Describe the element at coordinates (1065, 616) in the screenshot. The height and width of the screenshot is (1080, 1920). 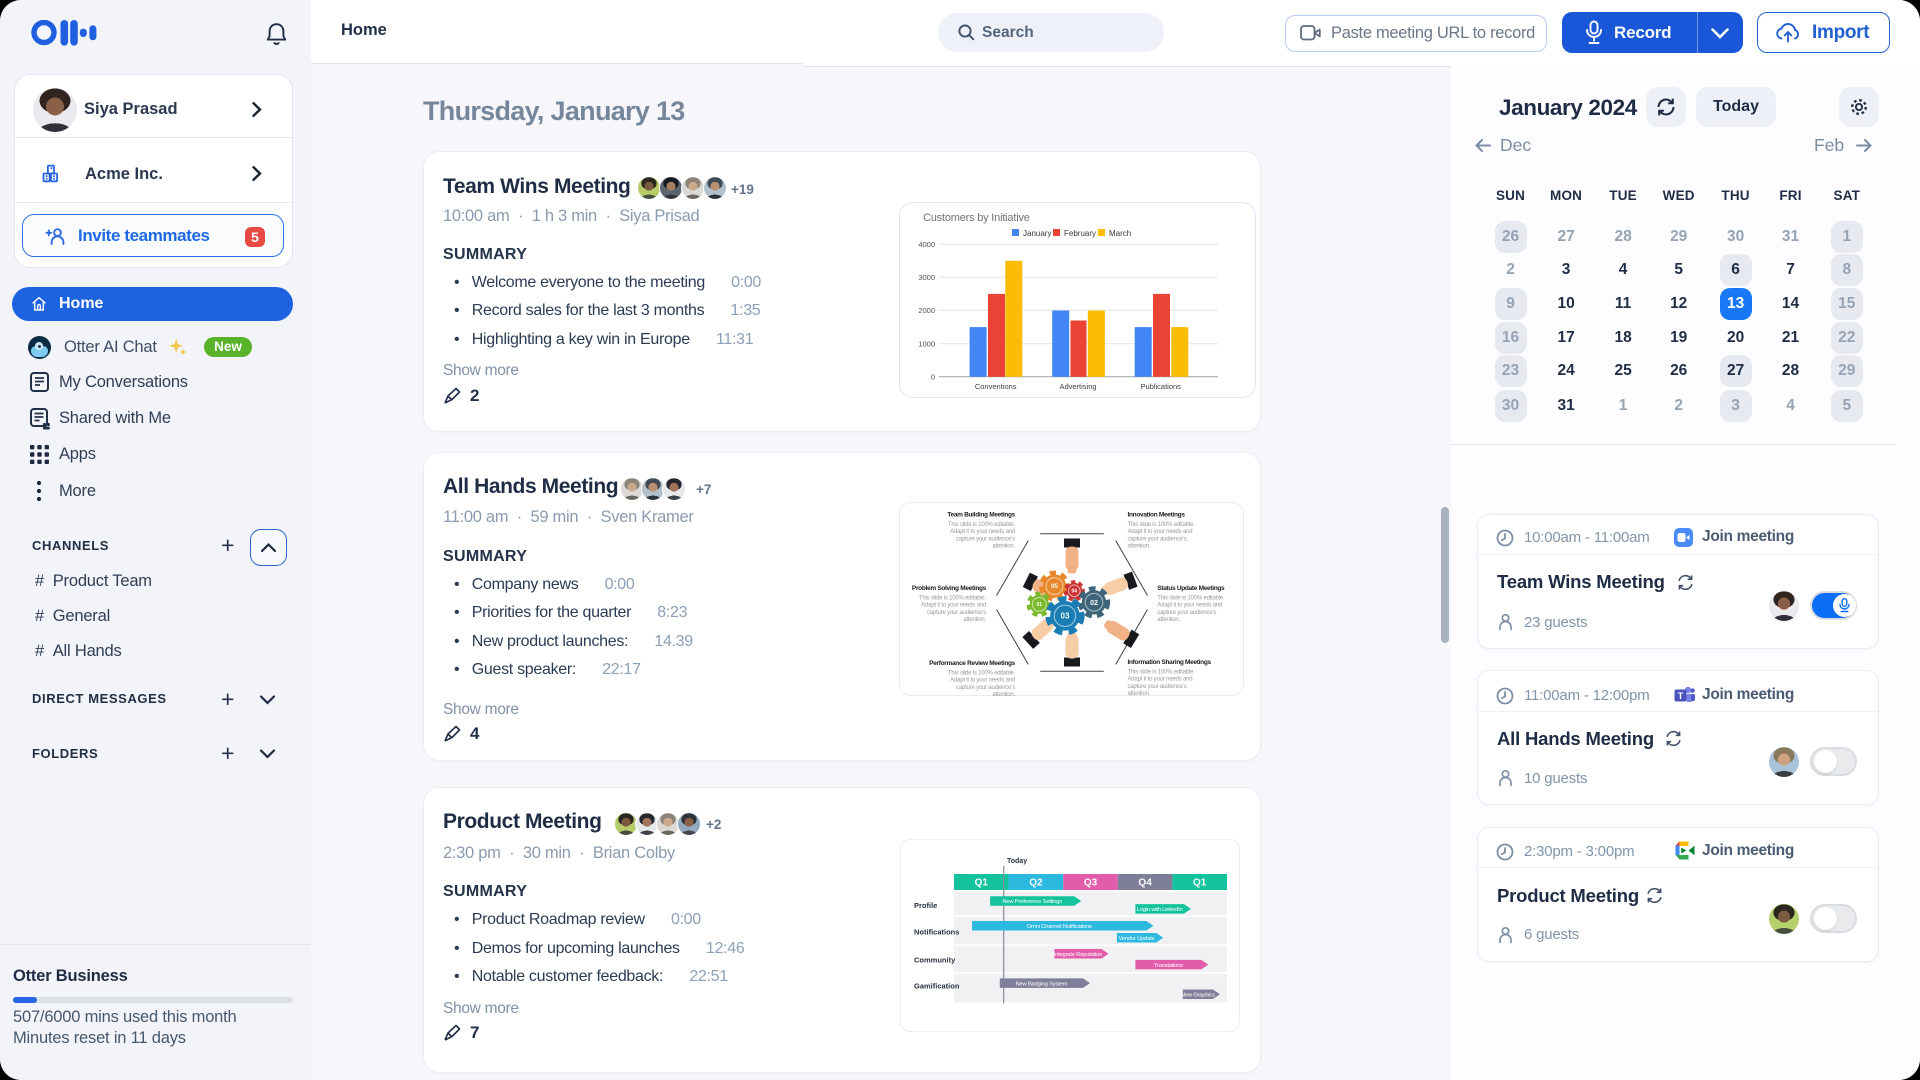
I see `svg-text: 03` at that location.